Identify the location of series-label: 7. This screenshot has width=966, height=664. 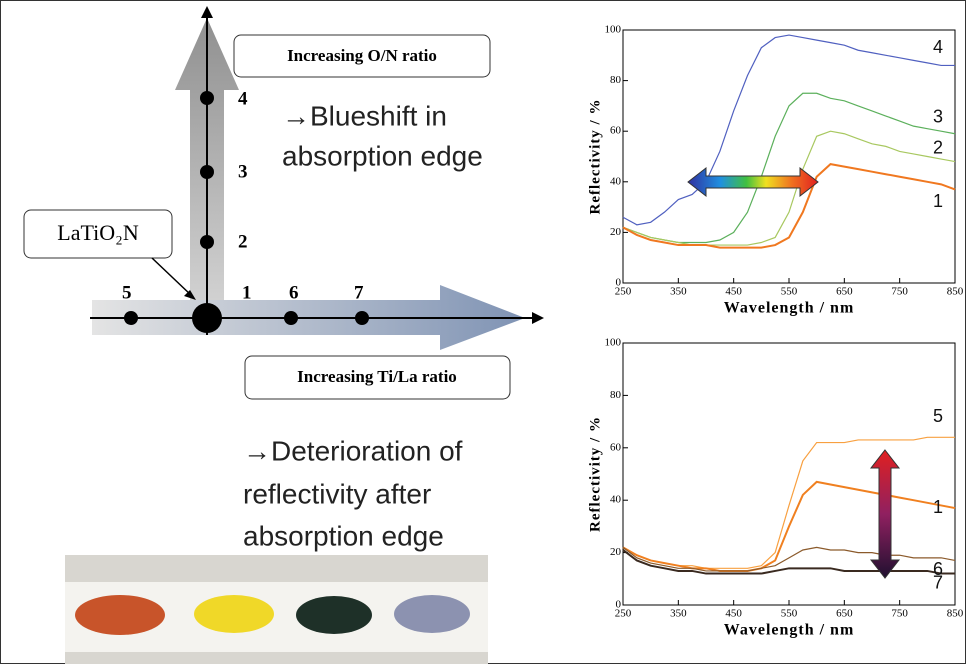
(938, 582).